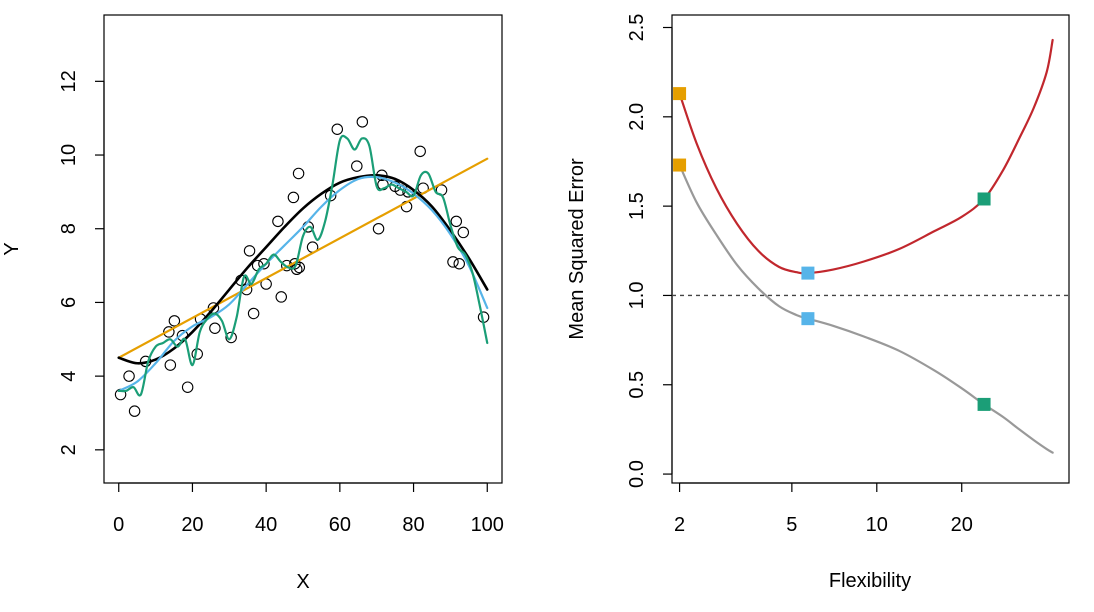 Image resolution: width=1094 pixels, height=612 pixels. I want to click on right-y-tick-label: 0.5, so click(637, 385).